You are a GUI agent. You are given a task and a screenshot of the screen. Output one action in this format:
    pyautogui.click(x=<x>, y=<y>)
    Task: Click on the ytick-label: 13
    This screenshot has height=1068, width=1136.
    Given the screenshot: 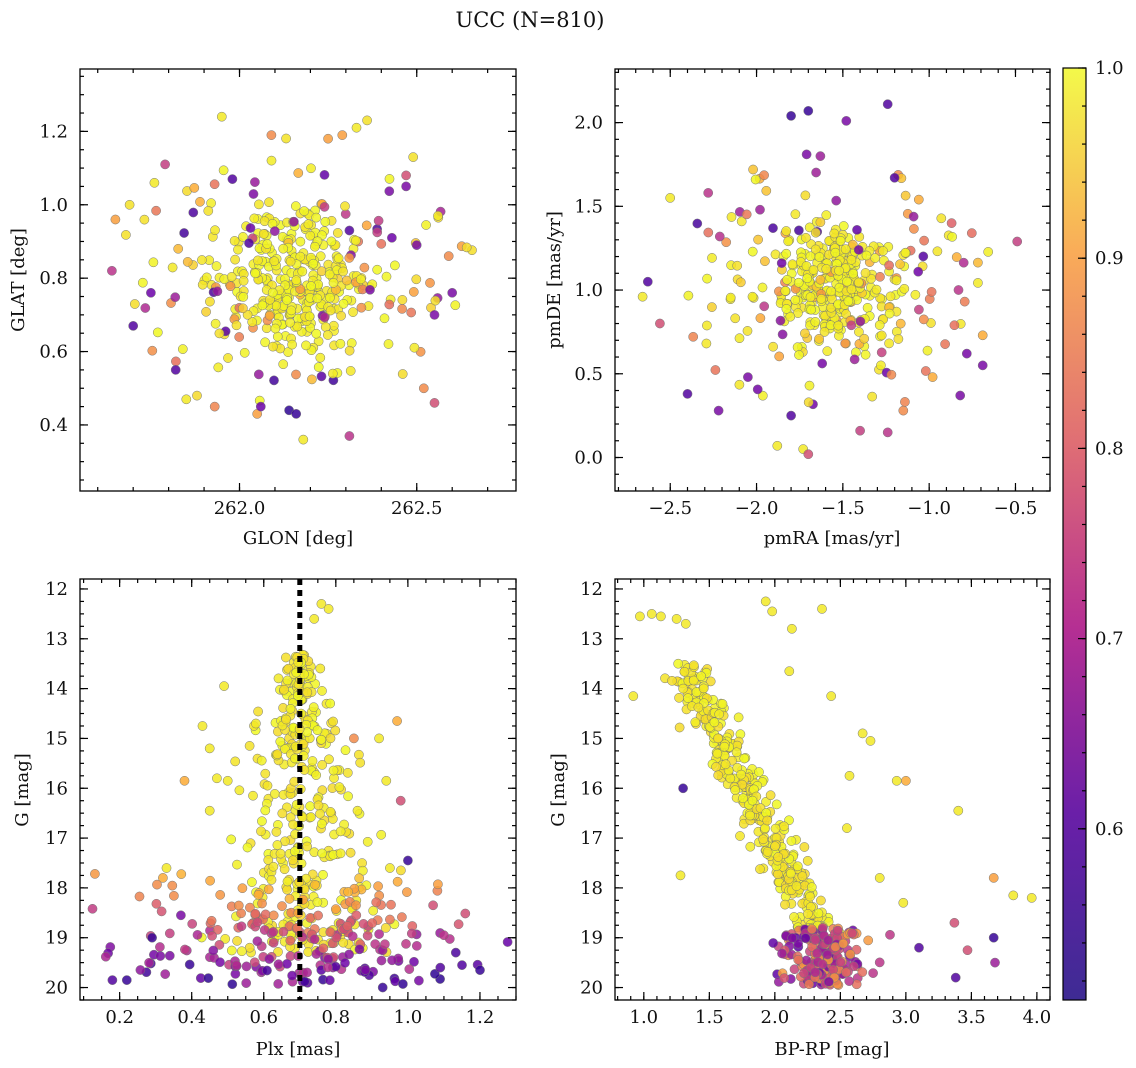 What is the action you would take?
    pyautogui.click(x=591, y=639)
    